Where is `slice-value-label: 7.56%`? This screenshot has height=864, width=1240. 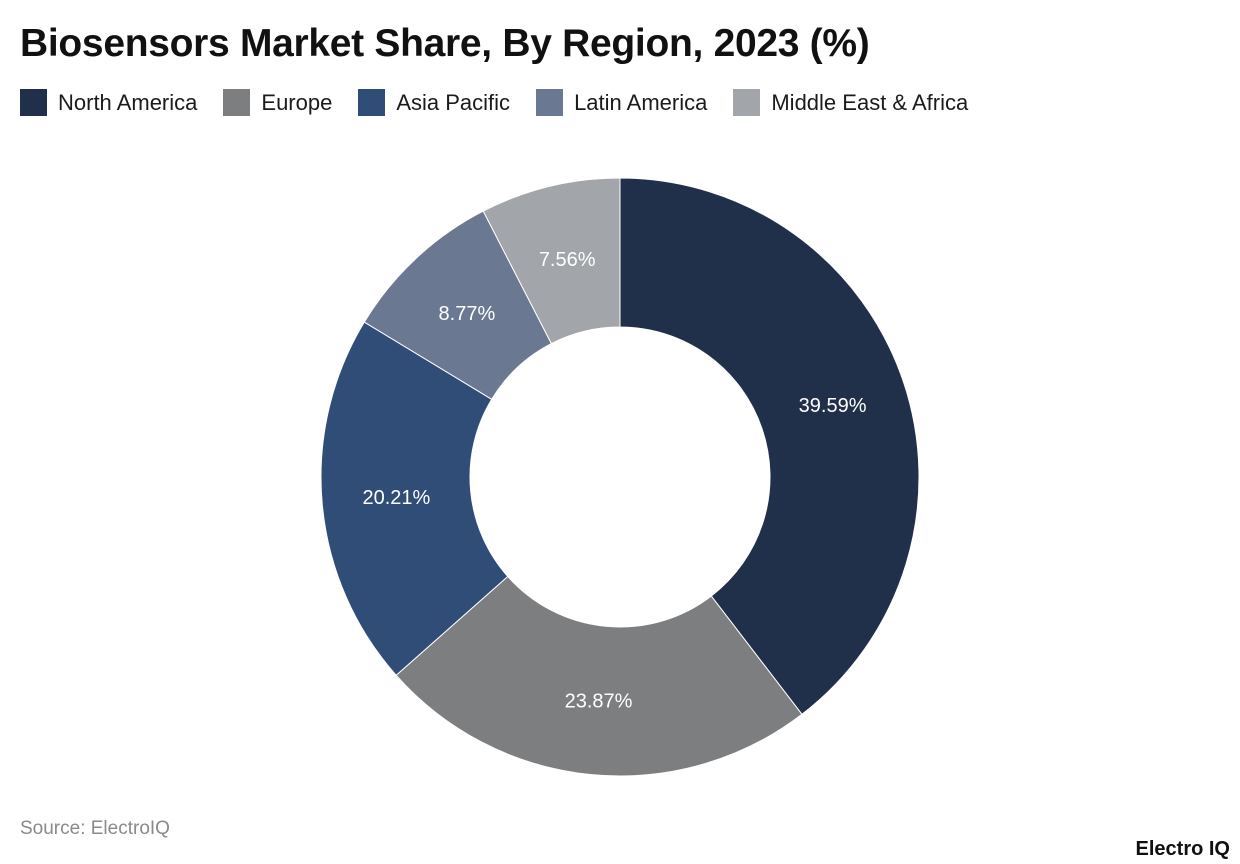
slice-value-label: 7.56% is located at coordinates (567, 260).